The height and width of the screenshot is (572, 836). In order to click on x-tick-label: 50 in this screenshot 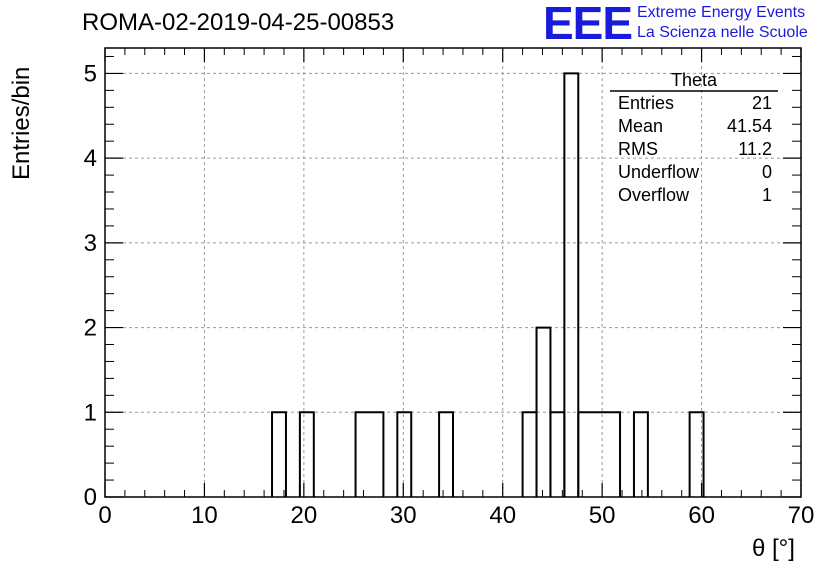, I will do `click(602, 515)`.